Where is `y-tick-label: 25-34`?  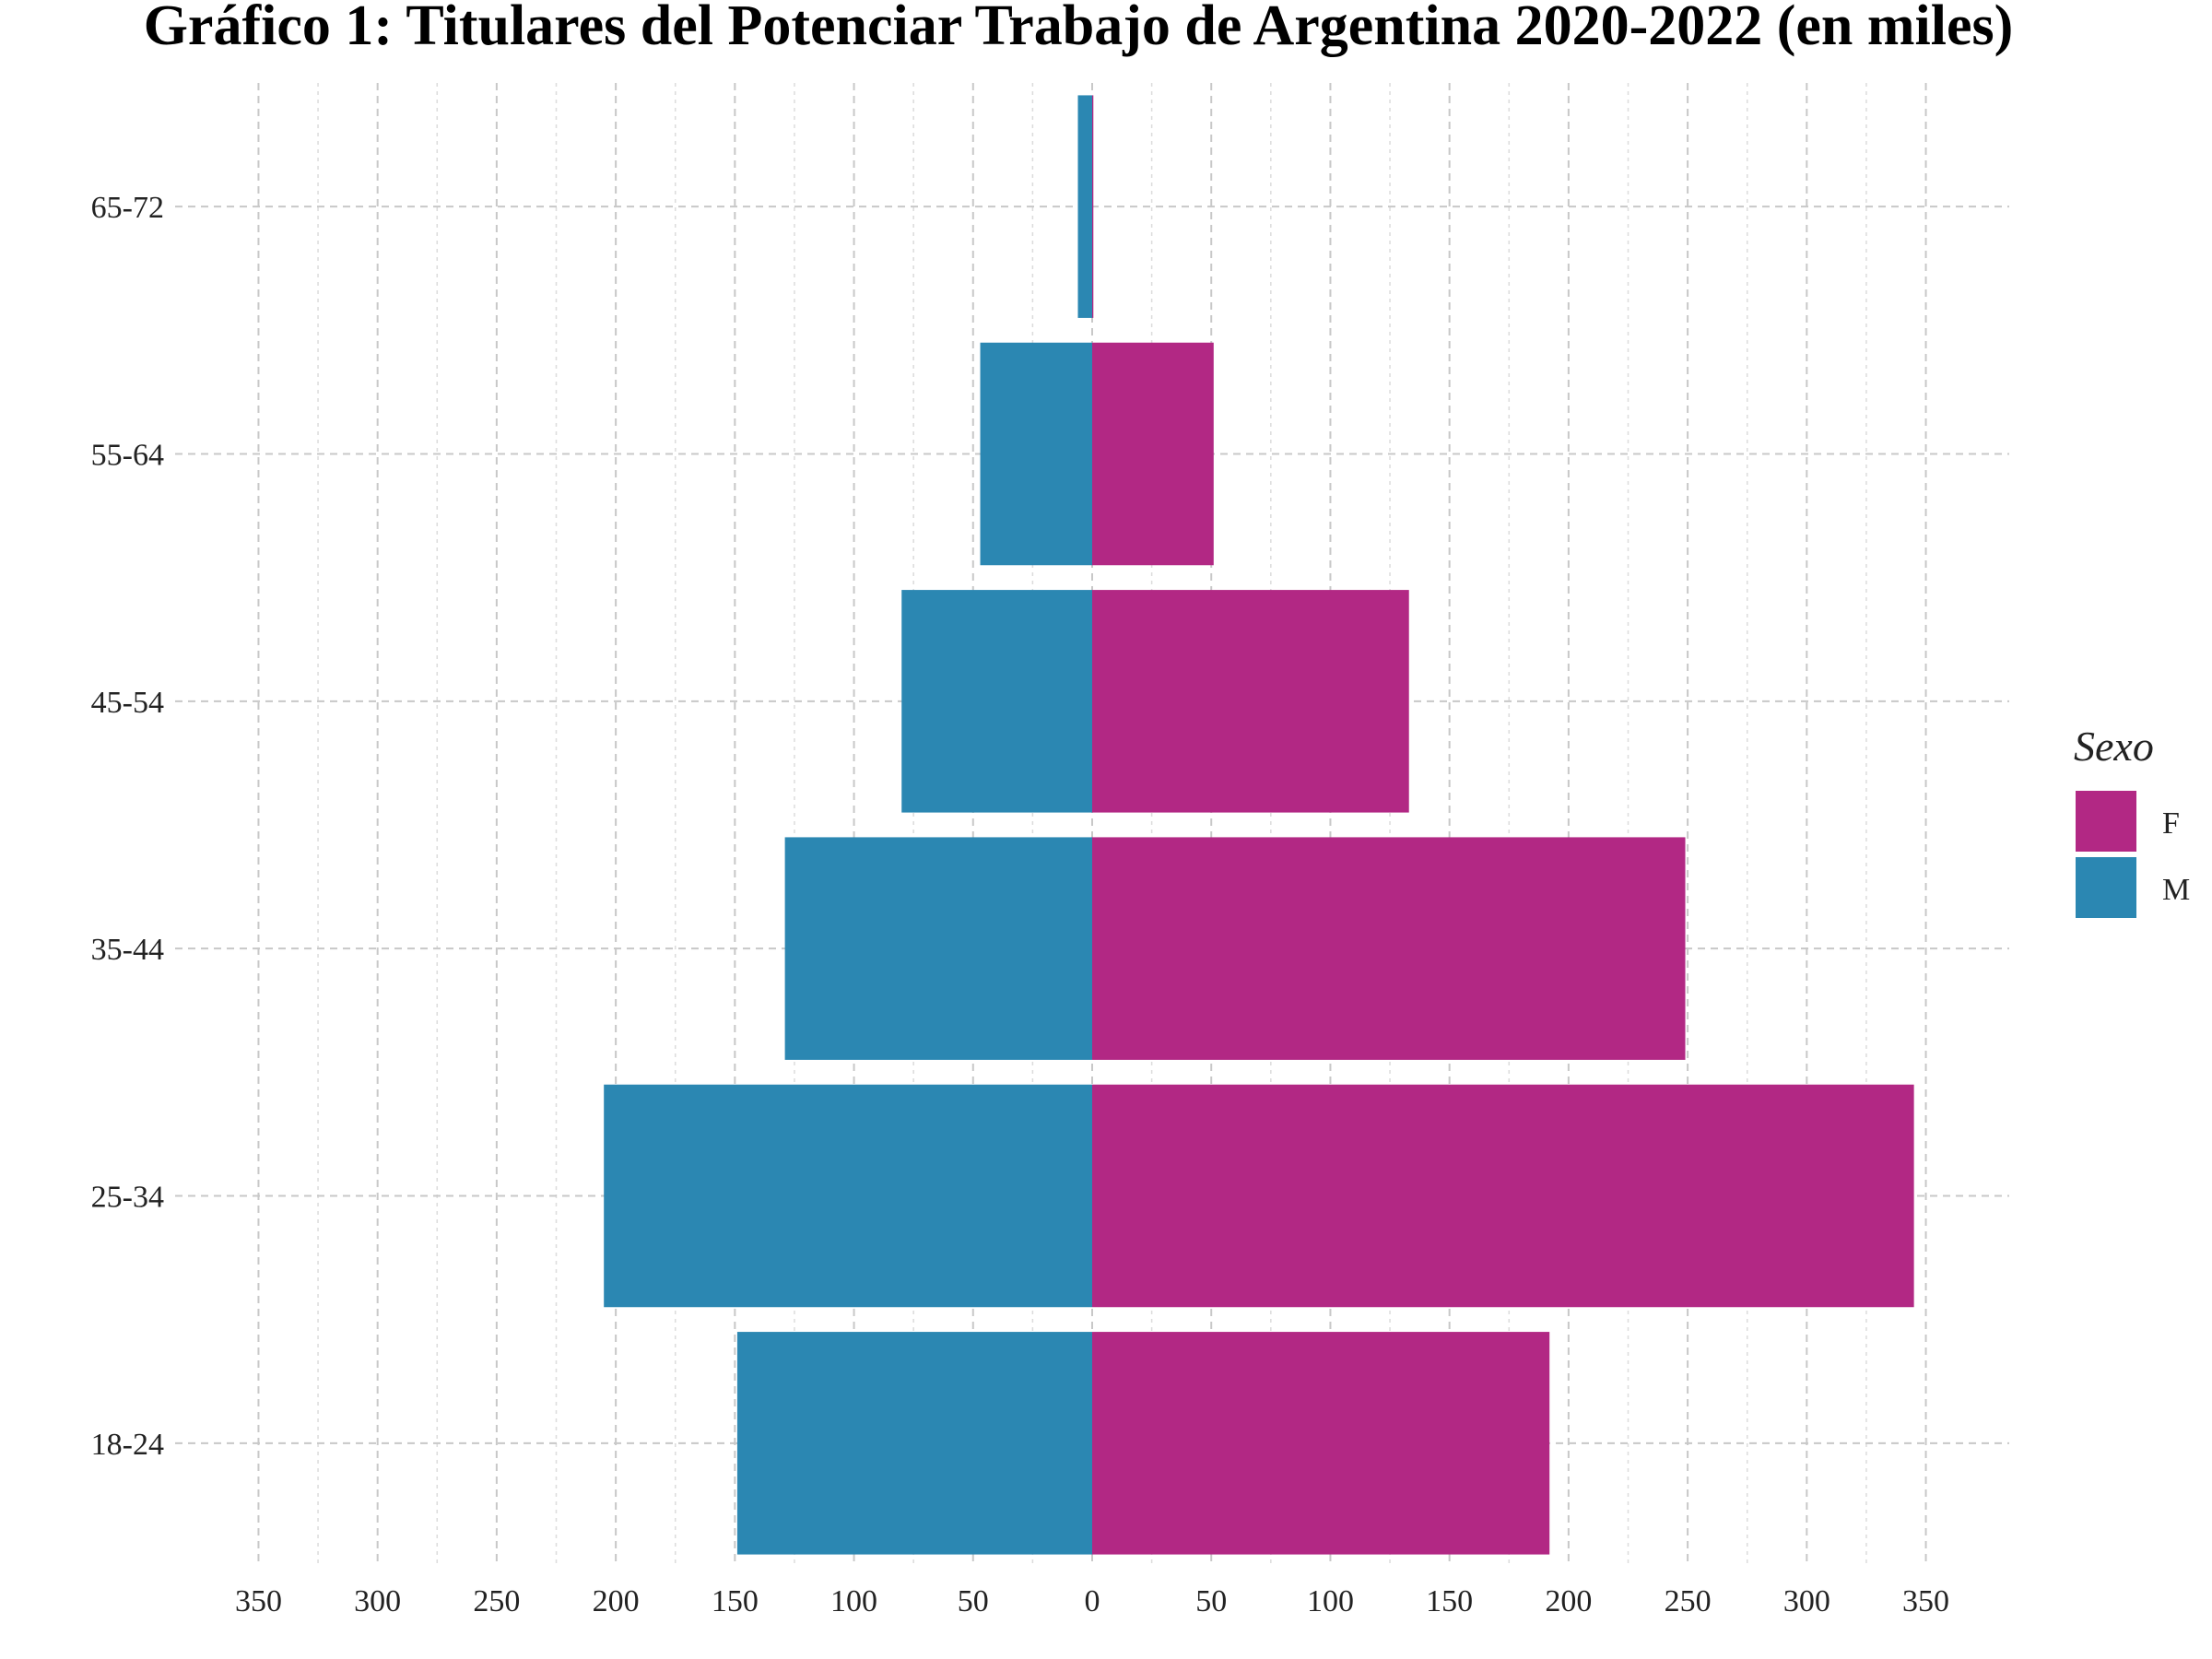 y-tick-label: 25-34 is located at coordinates (127, 1198).